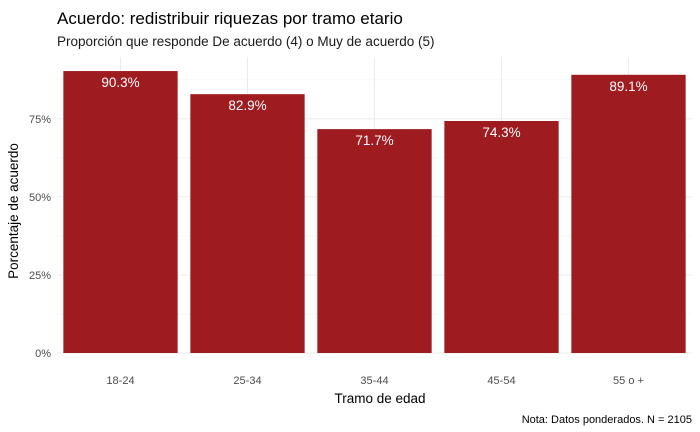 This screenshot has height=432, width=700. What do you see at coordinates (247, 105) in the screenshot?
I see `bar-value-label: 82.9%` at bounding box center [247, 105].